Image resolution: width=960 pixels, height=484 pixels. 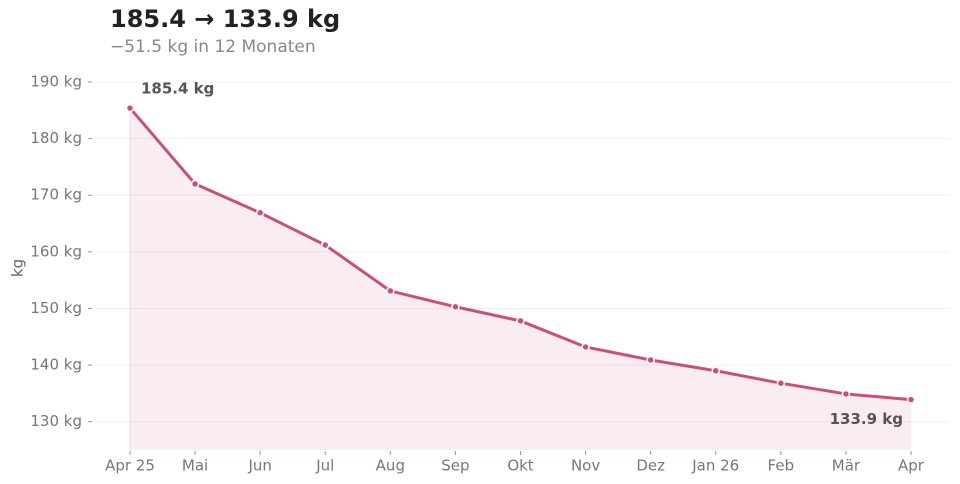 I want to click on y-tick-label: 150 kg, so click(x=56, y=308).